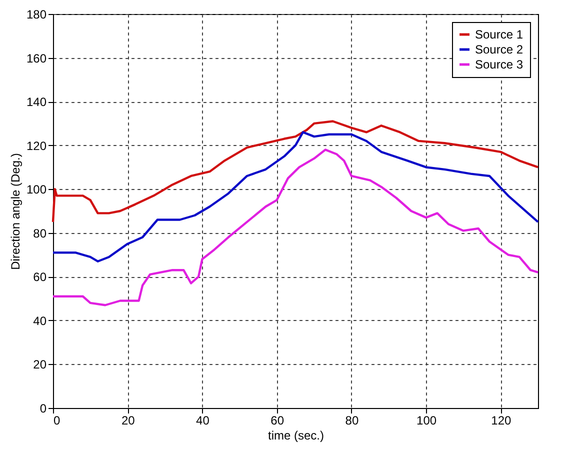 Image resolution: width=570 pixels, height=449 pixels. What do you see at coordinates (501, 421) in the screenshot?
I see `x-tick-label: 120` at bounding box center [501, 421].